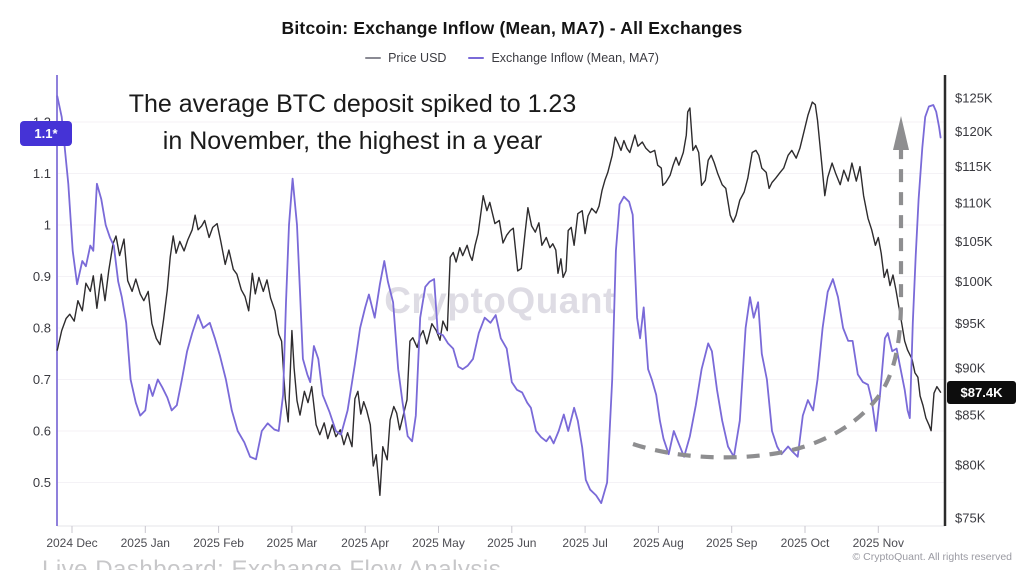 This screenshot has height=570, width=1024. What do you see at coordinates (768, 303) in the screenshot?
I see `annotation-arrow-dashed-curve` at bounding box center [768, 303].